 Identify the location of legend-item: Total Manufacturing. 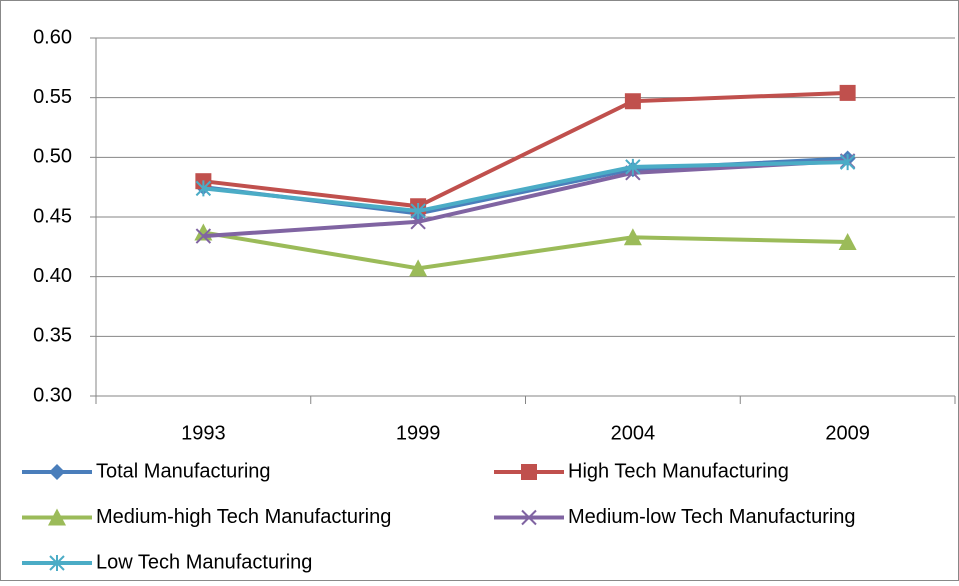
(146, 471).